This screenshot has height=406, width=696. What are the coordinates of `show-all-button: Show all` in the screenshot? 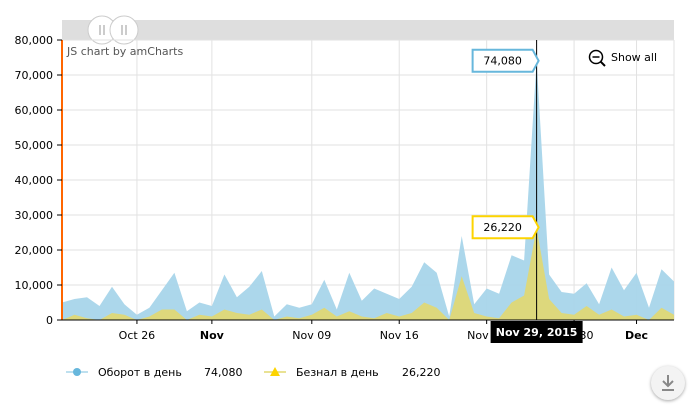 It's located at (623, 58).